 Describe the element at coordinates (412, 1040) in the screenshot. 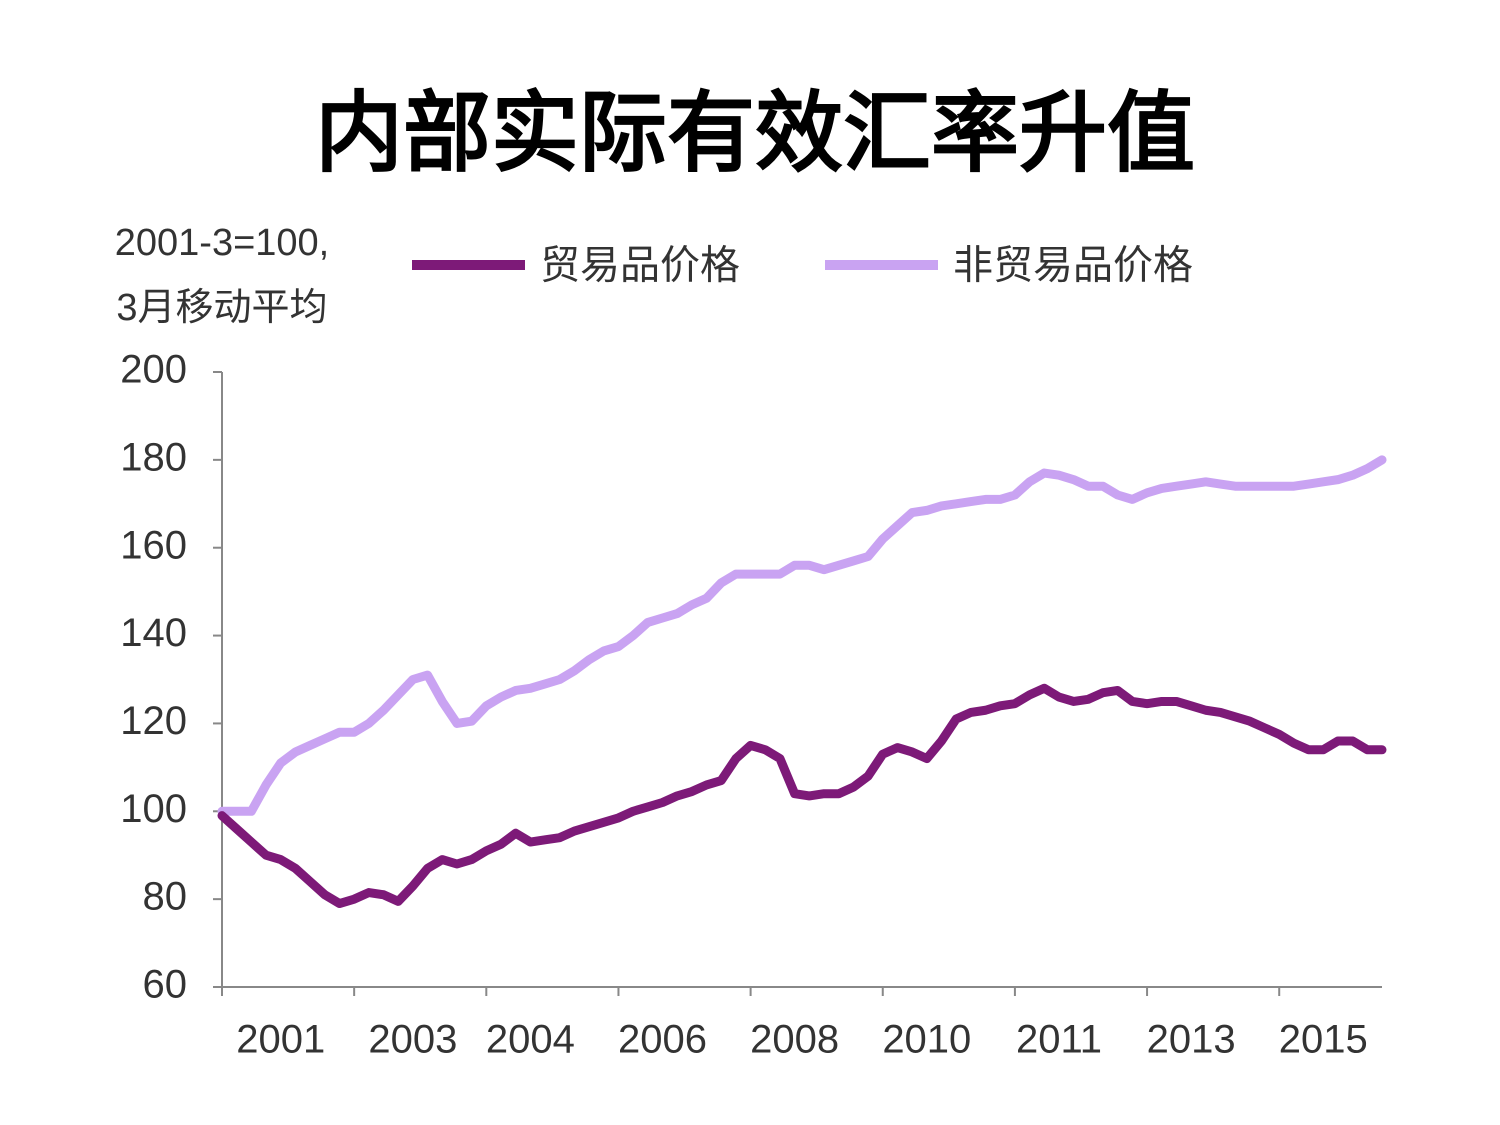

I see `x-tick-label: 2003` at that location.